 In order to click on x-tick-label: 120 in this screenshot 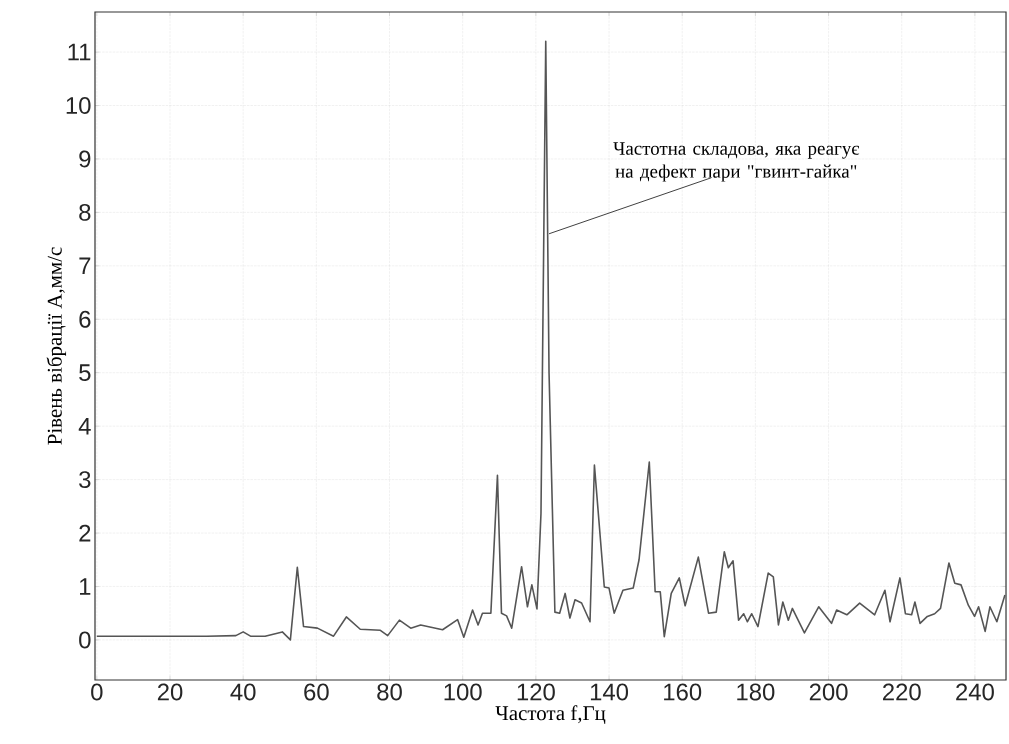, I will do `click(536, 692)`.